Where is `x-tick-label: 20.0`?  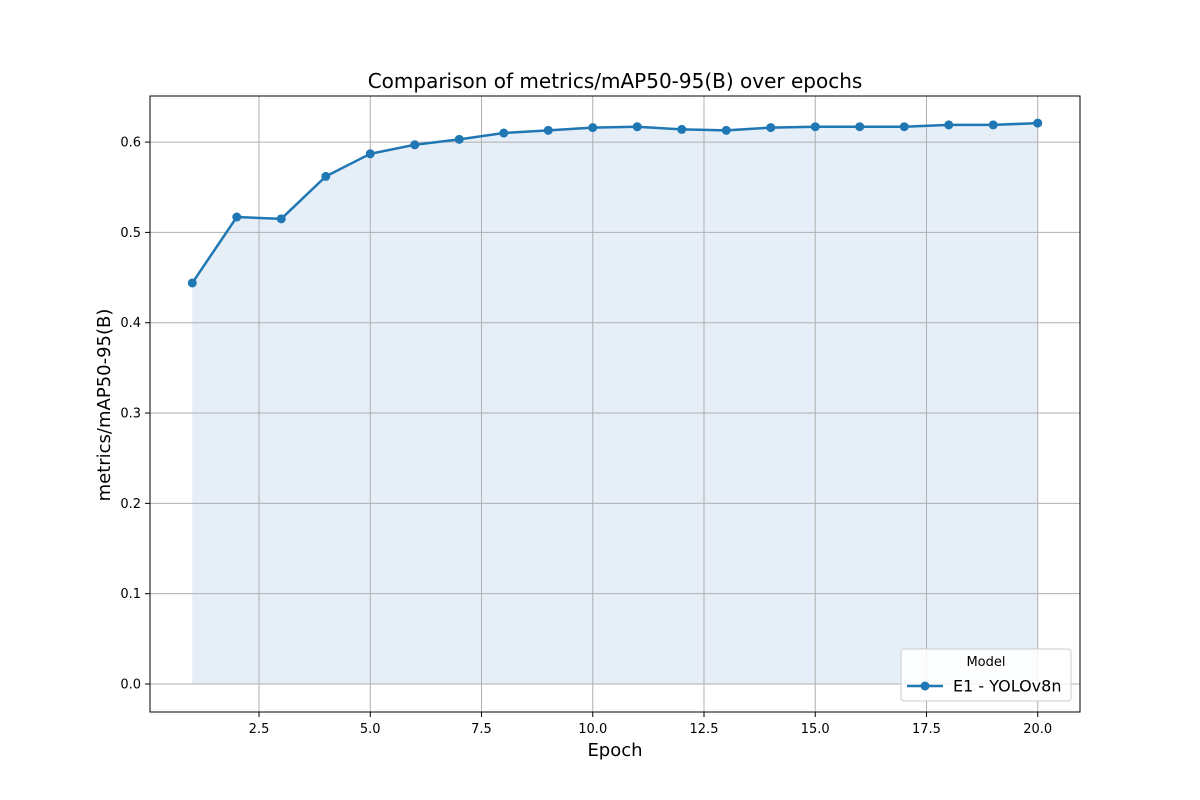
x-tick-label: 20.0 is located at coordinates (1037, 729).